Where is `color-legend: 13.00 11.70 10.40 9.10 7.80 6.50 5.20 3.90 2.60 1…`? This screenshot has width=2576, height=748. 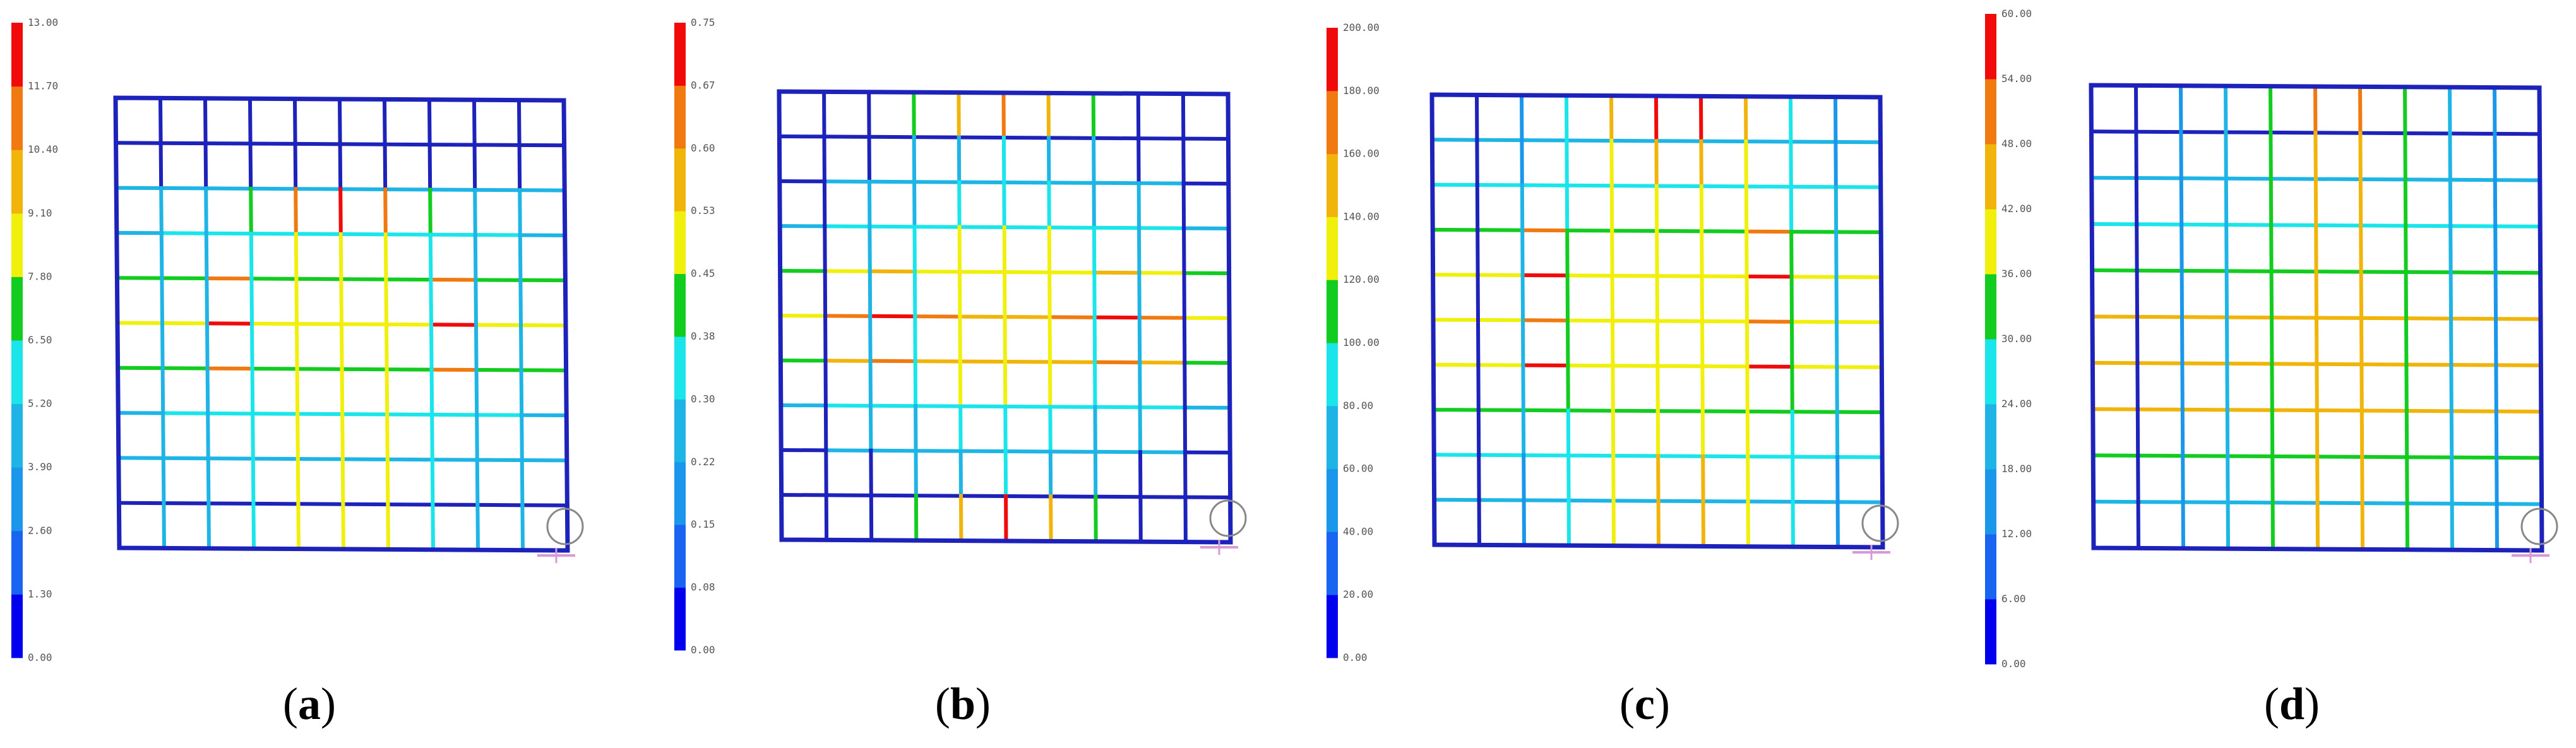 color-legend: 13.00 11.70 10.40 9.10 7.80 6.50 5.20 3.90 2.60 1… is located at coordinates (34, 339).